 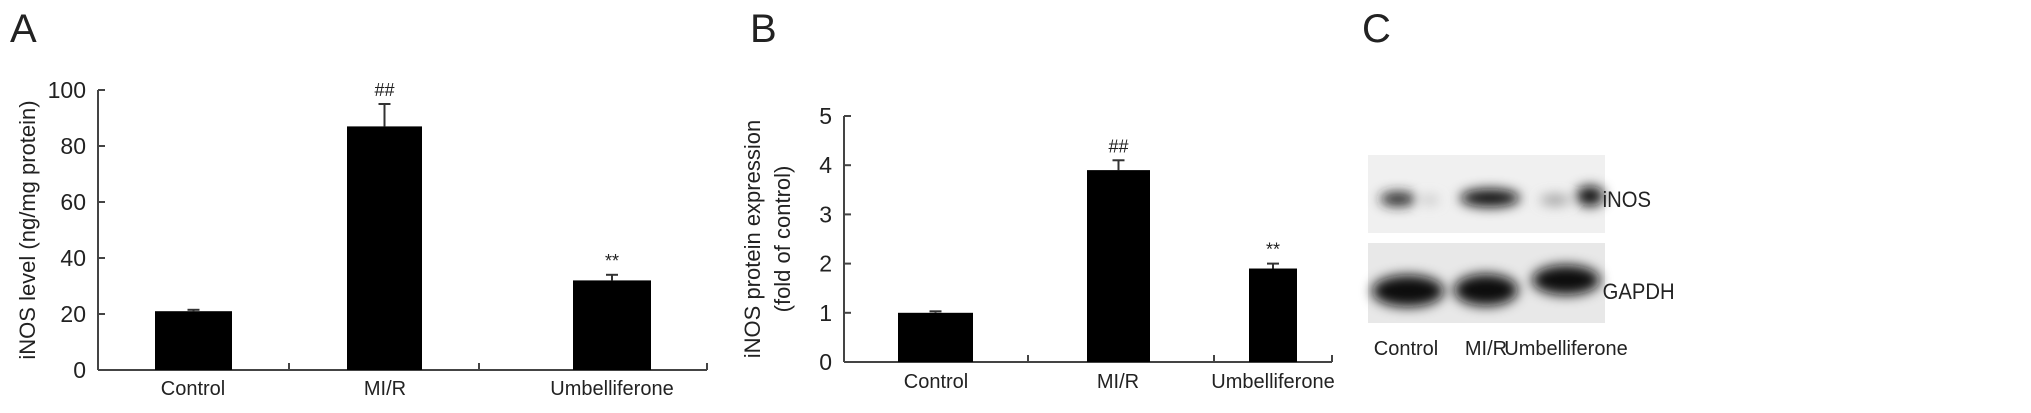 I want to click on band-gapdh-umb, so click(x=1566, y=280).